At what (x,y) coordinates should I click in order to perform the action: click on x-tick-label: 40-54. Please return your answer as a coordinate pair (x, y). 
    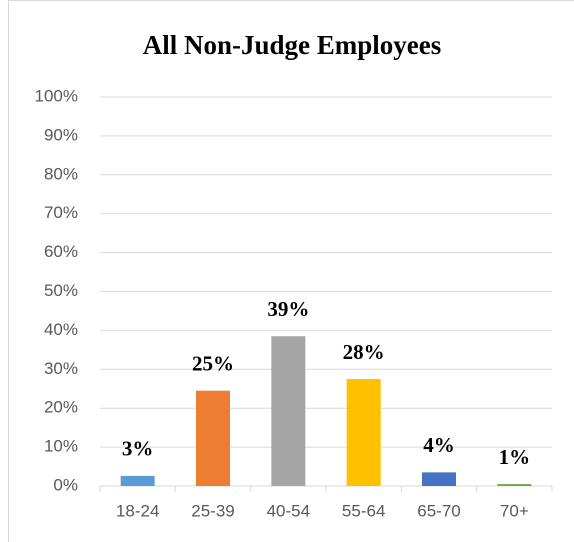
    Looking at the image, I should click on (288, 510).